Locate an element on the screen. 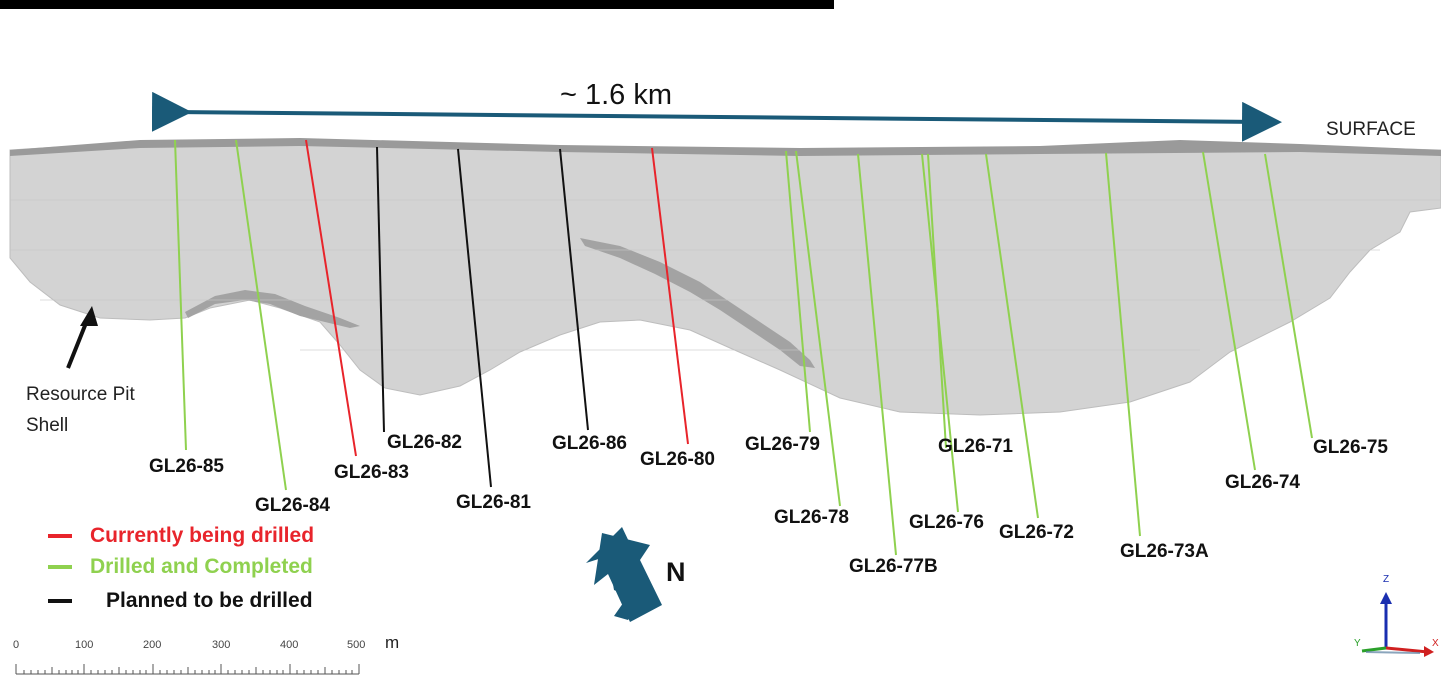  hole-label-GL26-75: GL26-75 is located at coordinates (1350, 447).